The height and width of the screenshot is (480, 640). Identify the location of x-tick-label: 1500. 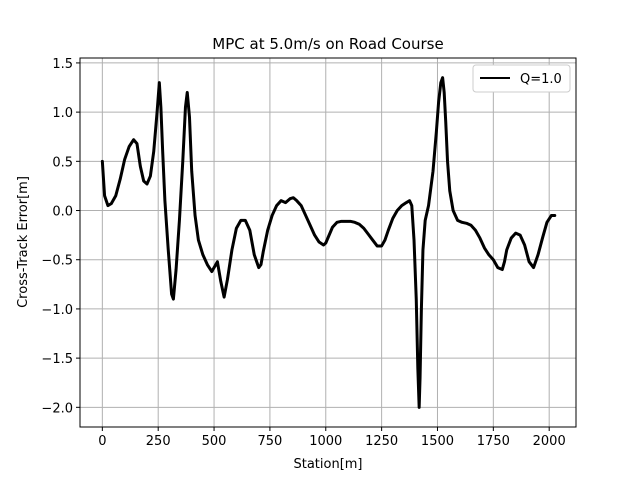
(437, 441).